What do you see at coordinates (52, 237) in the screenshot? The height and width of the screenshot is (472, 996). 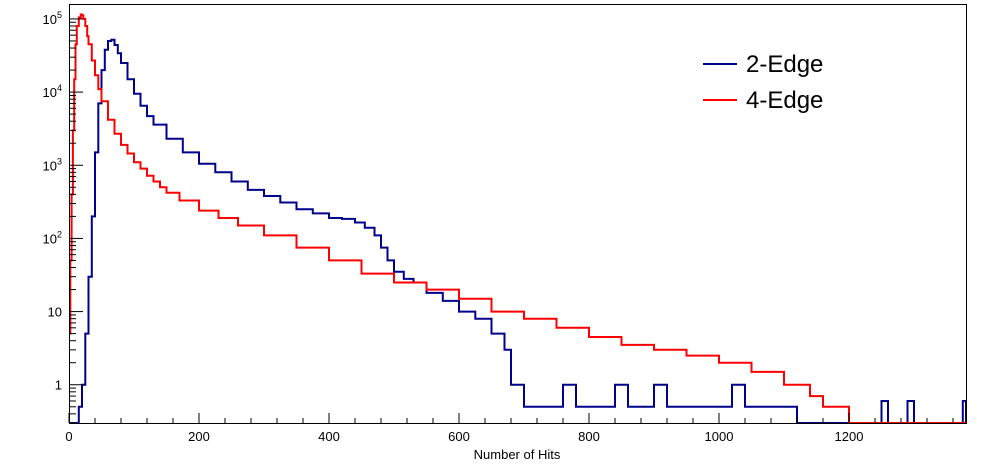 I see `y-tick-label: 10²` at bounding box center [52, 237].